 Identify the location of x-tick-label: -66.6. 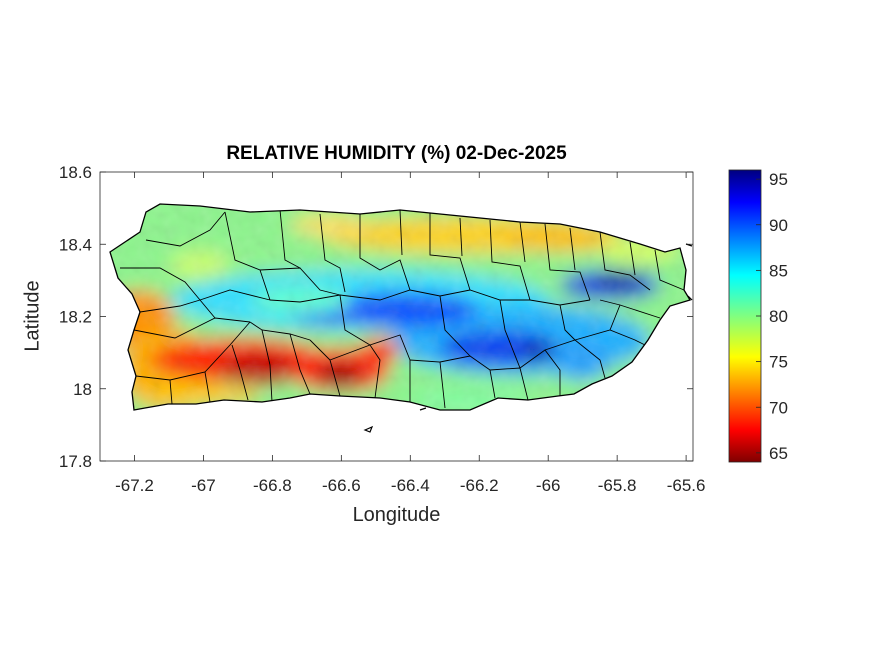
(341, 485).